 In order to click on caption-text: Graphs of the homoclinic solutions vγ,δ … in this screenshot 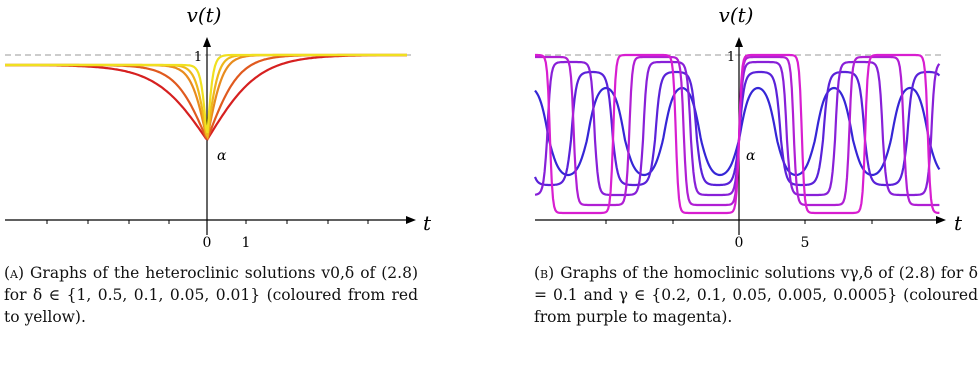, I will do `click(756, 295)`.